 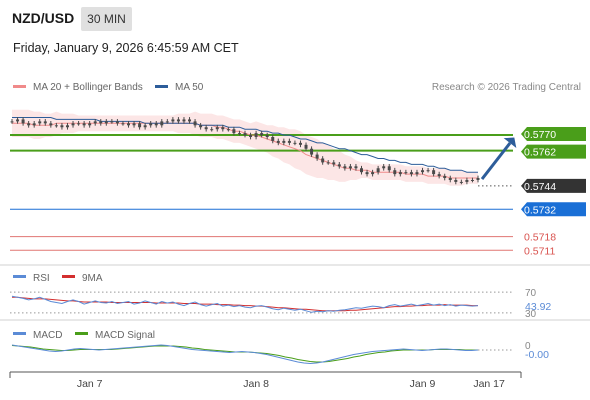 I want to click on macd-group: 0-0.00, so click(x=280, y=353).